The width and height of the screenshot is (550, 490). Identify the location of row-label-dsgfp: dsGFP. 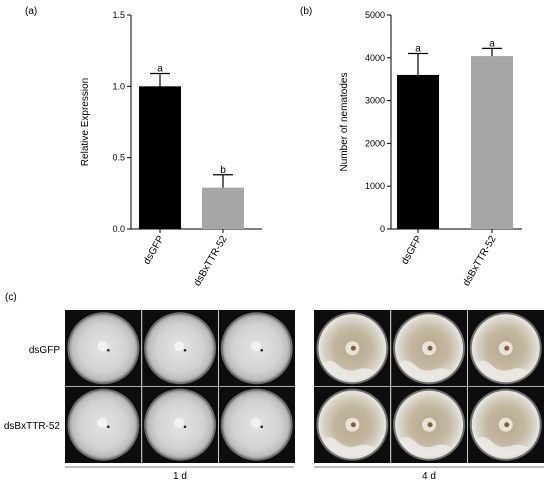
(44, 350).